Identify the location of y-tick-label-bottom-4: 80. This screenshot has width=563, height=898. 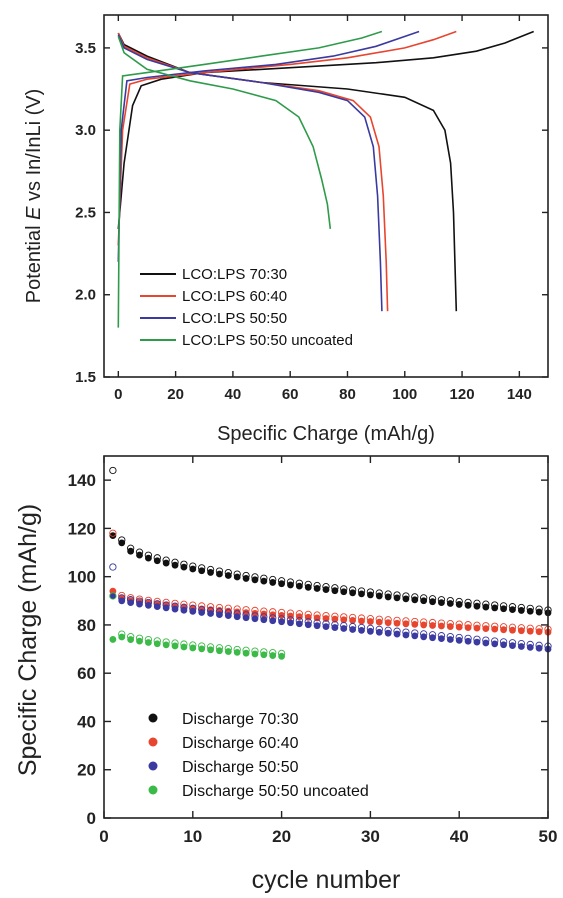
(86, 625).